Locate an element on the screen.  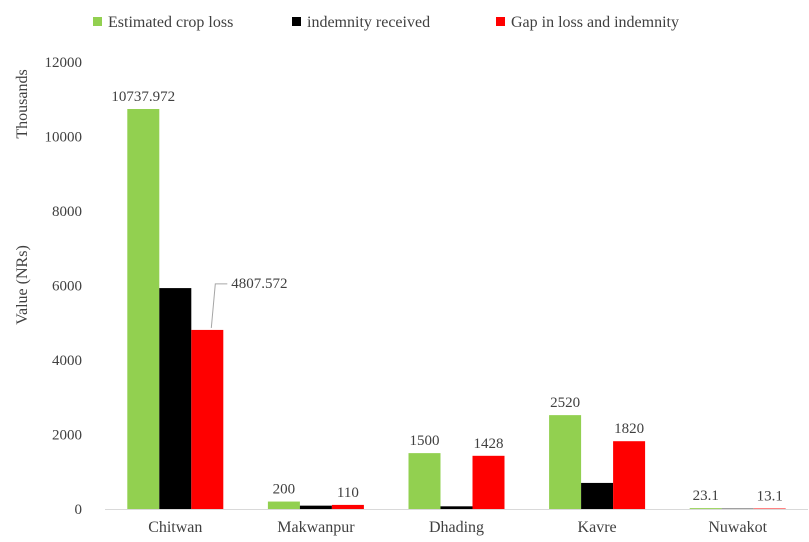
y-axis-title: Value (NRs) is located at coordinates (22, 285).